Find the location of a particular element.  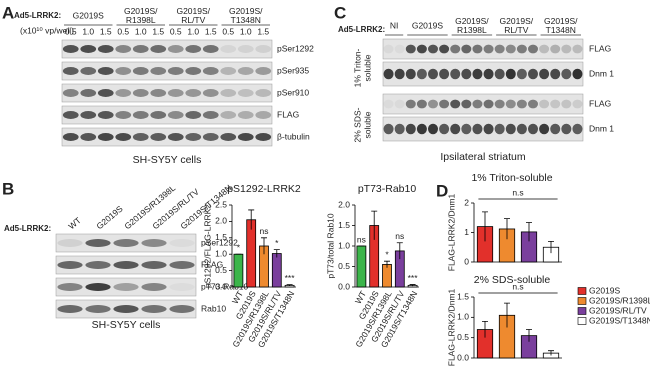

lane-group: T1348N is located at coordinates (561, 30).